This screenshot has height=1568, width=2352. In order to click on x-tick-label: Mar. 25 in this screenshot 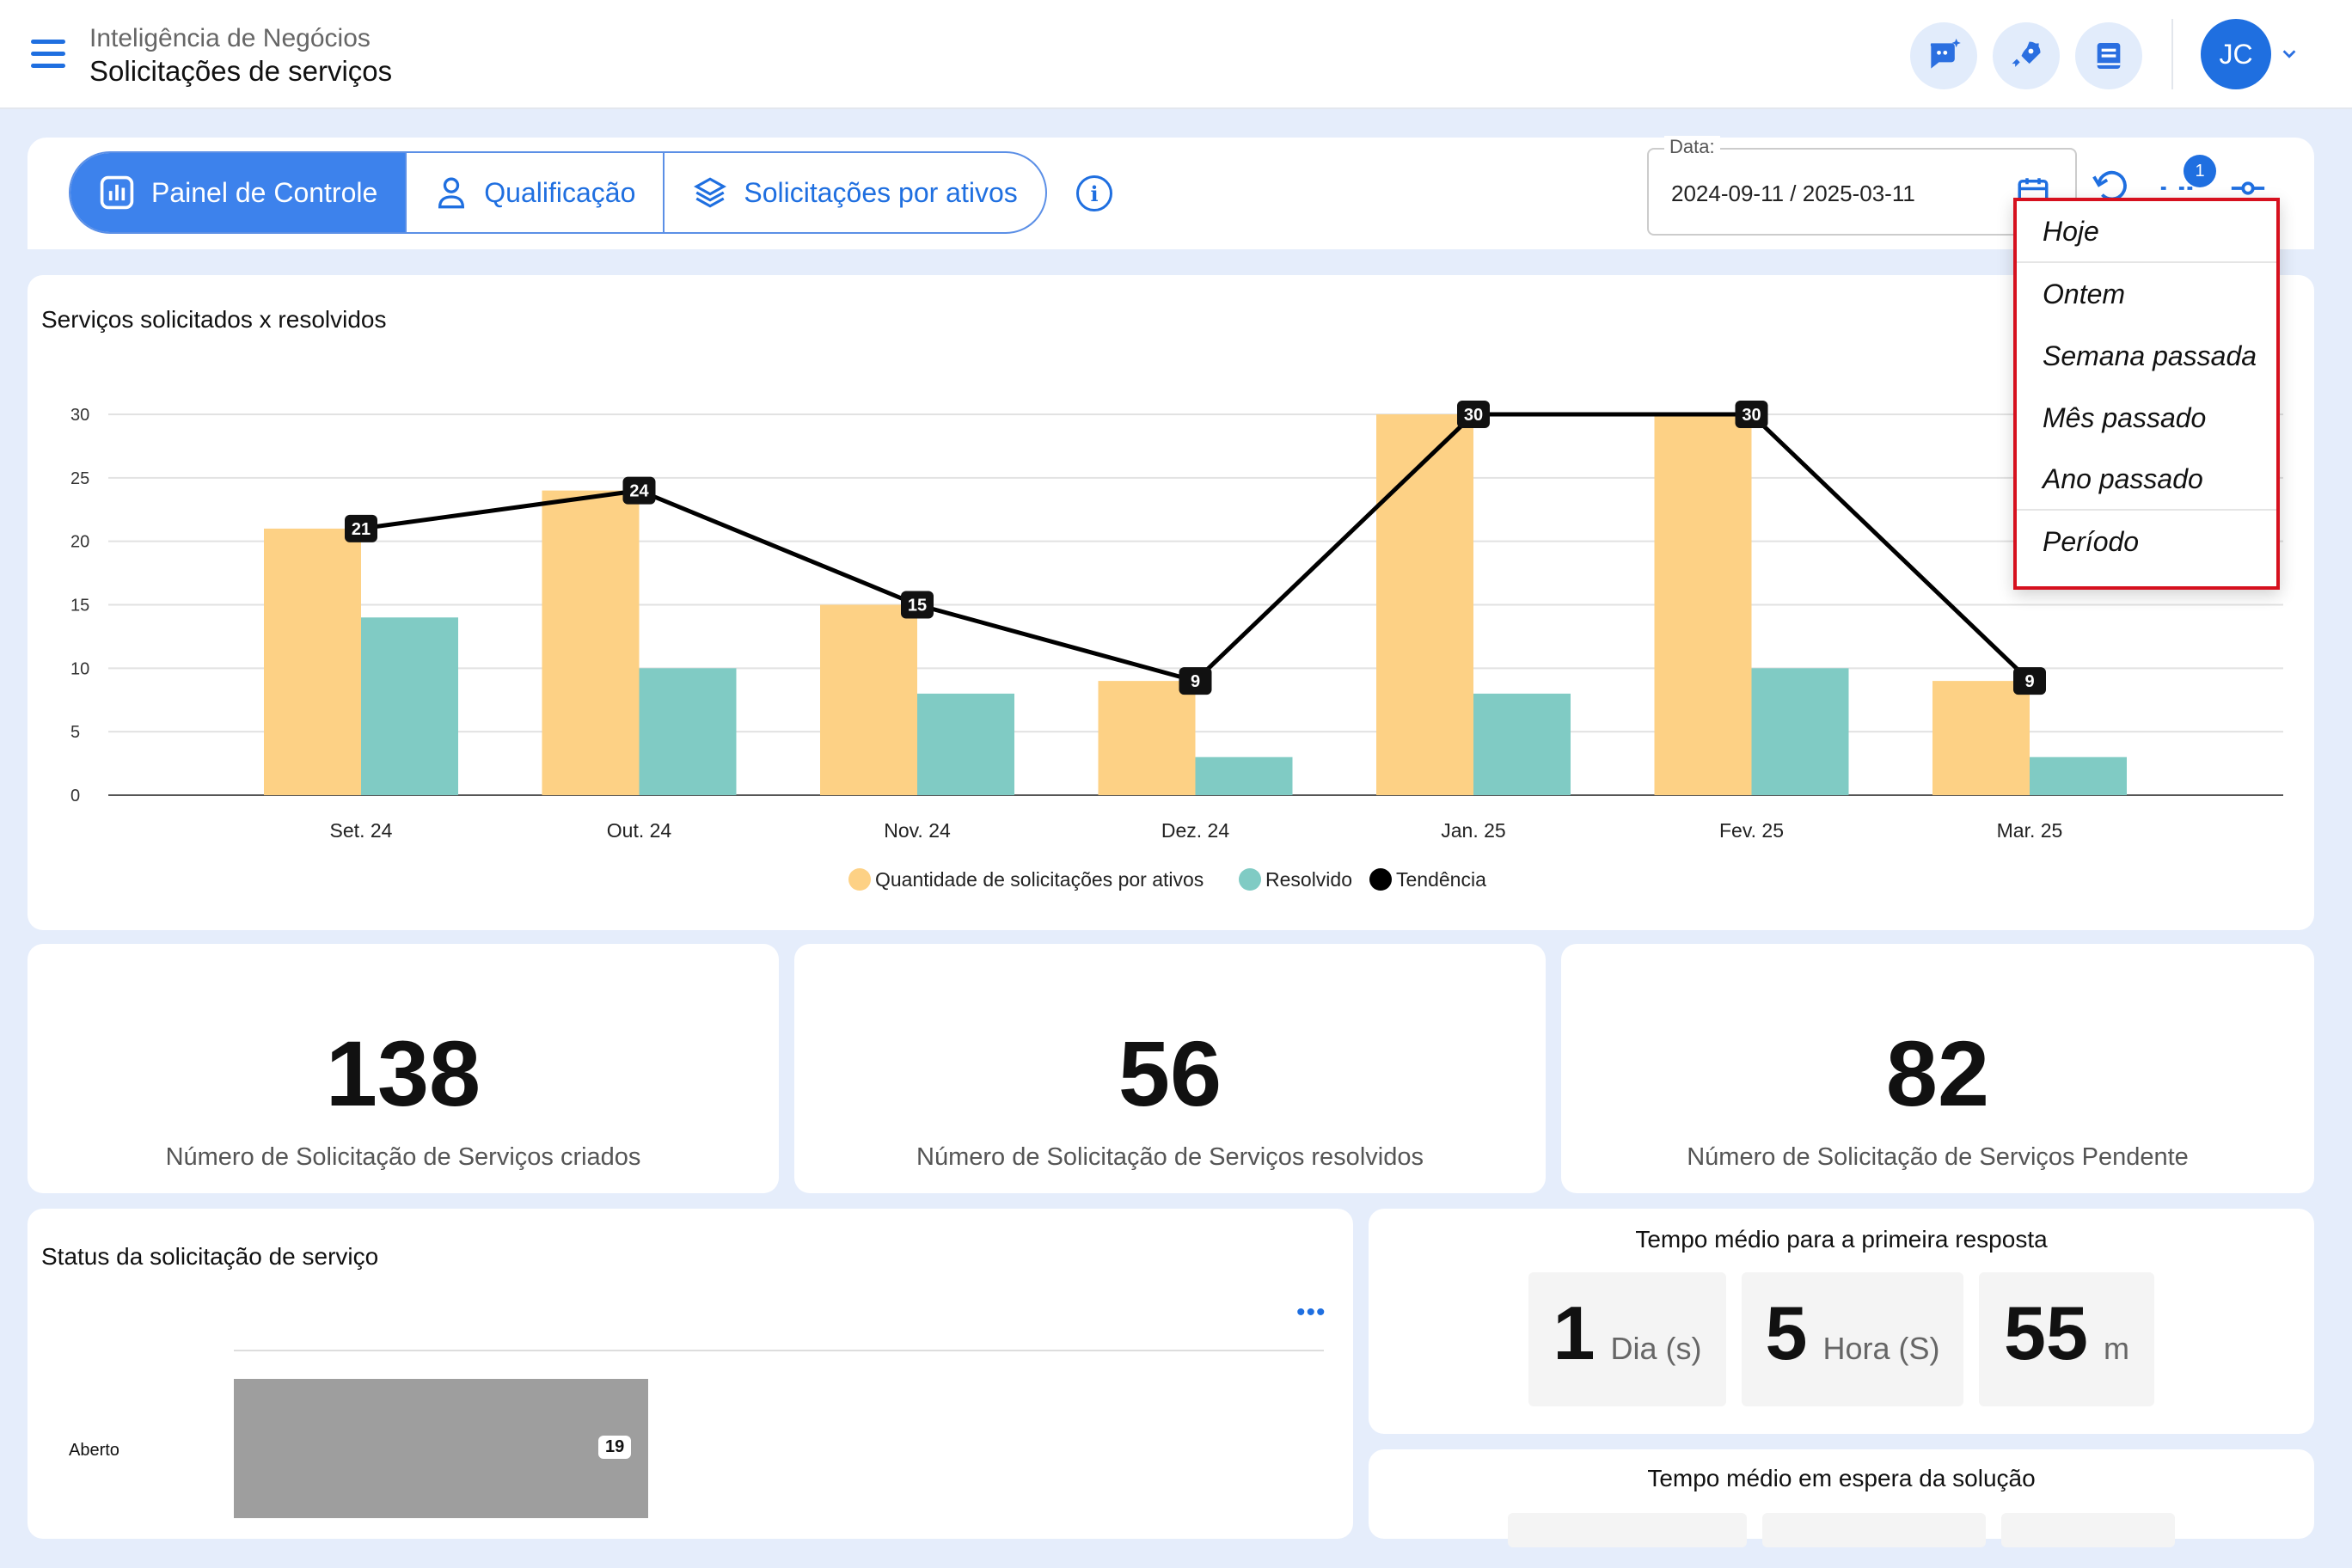, I will do `click(2030, 830)`.